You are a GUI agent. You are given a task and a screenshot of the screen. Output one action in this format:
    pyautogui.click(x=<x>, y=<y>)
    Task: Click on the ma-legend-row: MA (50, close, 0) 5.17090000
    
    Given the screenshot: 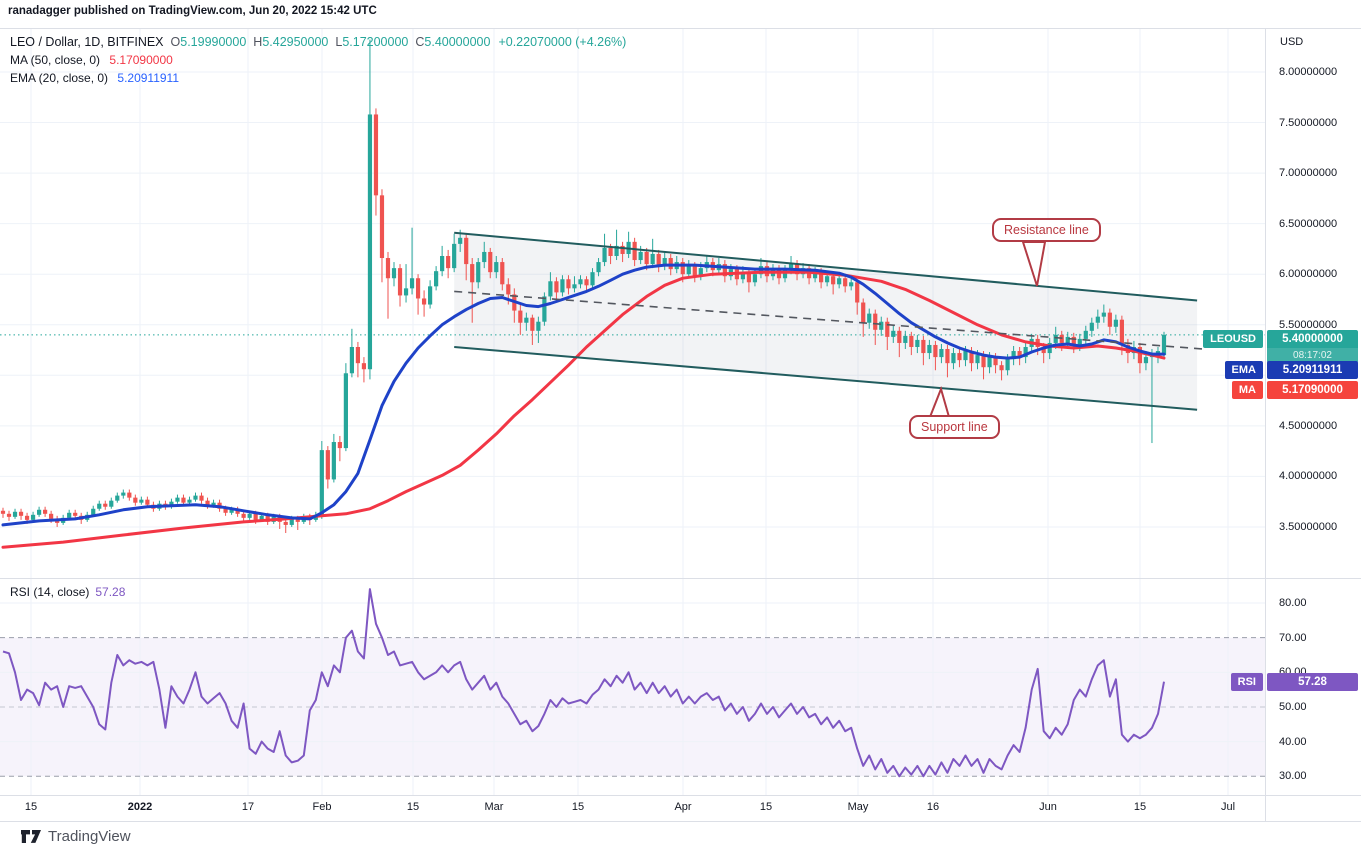 What is the action you would take?
    pyautogui.click(x=318, y=60)
    